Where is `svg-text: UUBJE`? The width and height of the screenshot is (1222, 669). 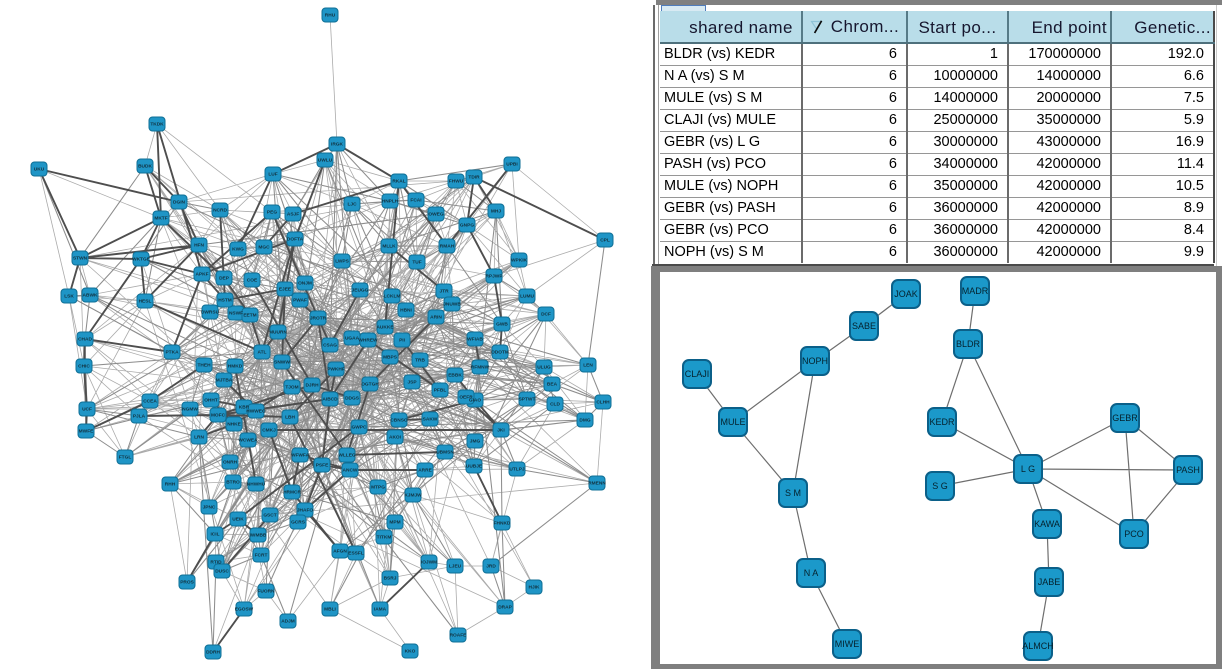
svg-text: UUBJE is located at coordinates (474, 467).